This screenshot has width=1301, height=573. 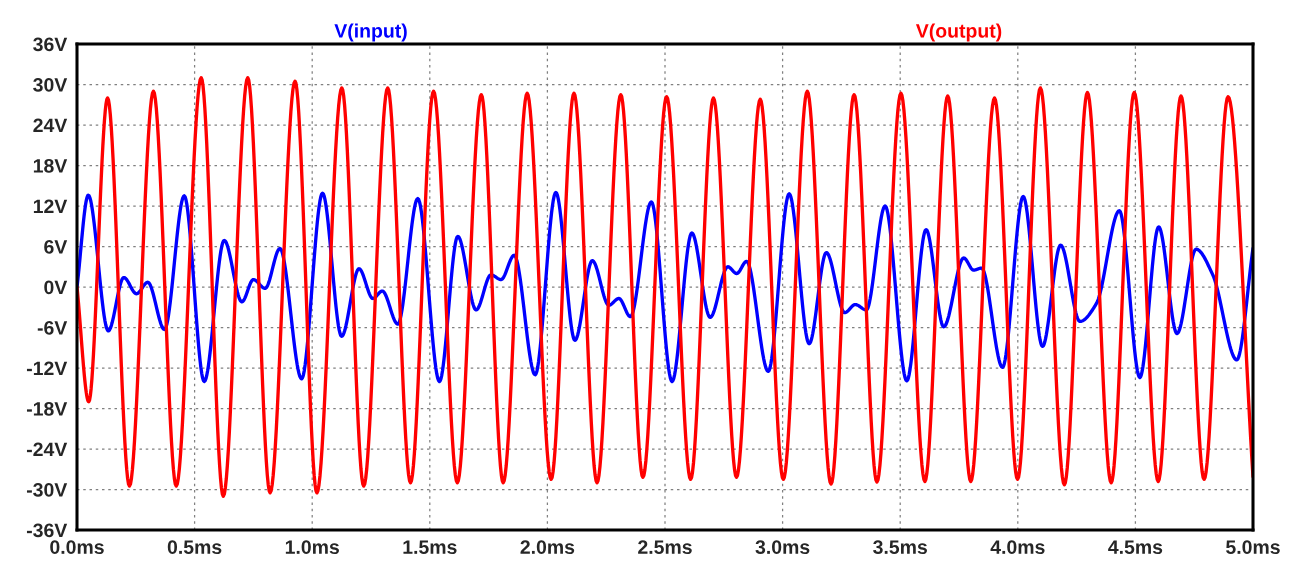 I want to click on y-tick-label: -6V, so click(x=52, y=327).